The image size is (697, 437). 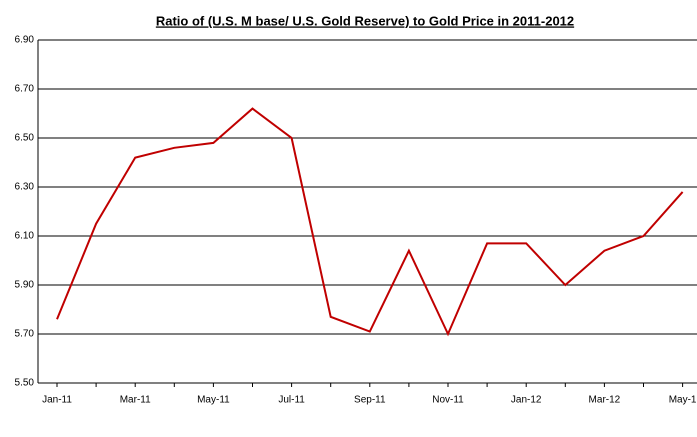 What do you see at coordinates (291, 400) in the screenshot?
I see `x-tick-label: Jul-11` at bounding box center [291, 400].